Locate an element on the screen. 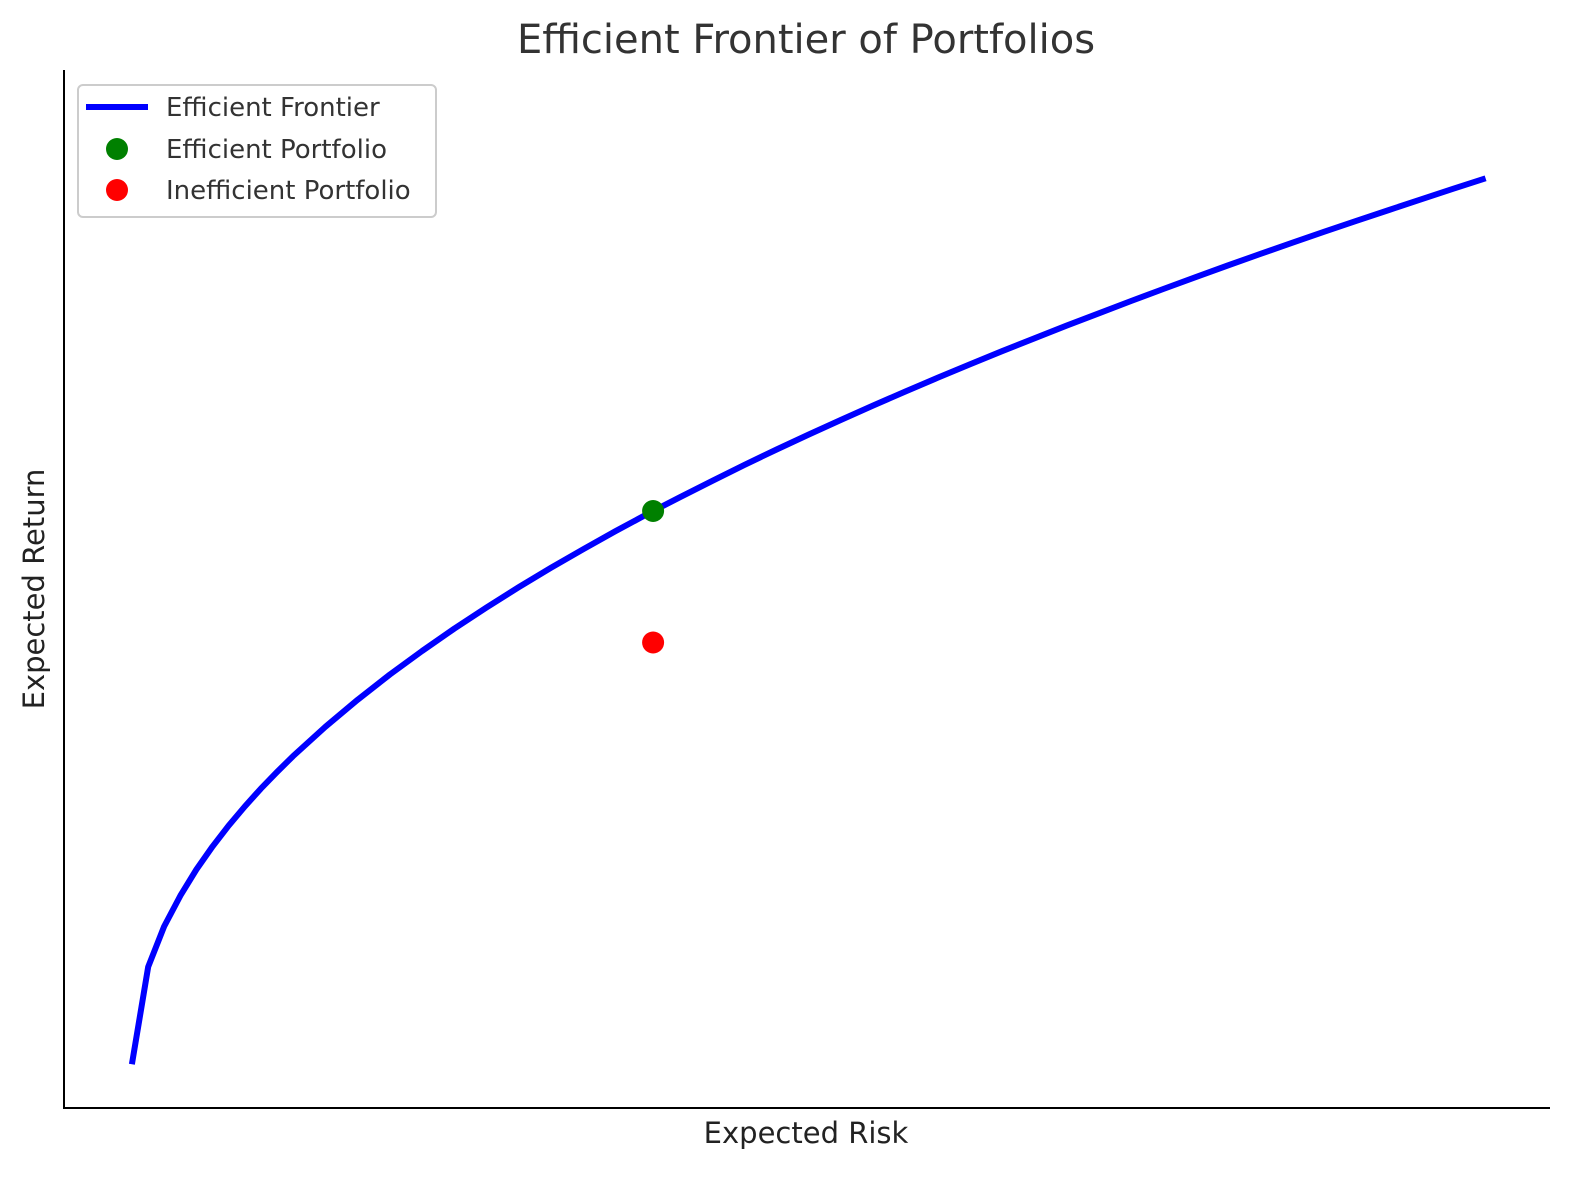  legend-label-inefficient-portfolio: Inefficient Portfolio is located at coordinates (288, 191).